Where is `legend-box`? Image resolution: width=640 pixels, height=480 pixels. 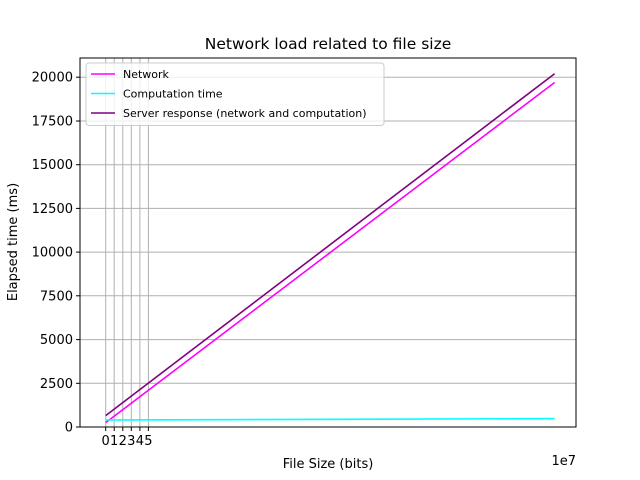
legend-box is located at coordinates (235, 94).